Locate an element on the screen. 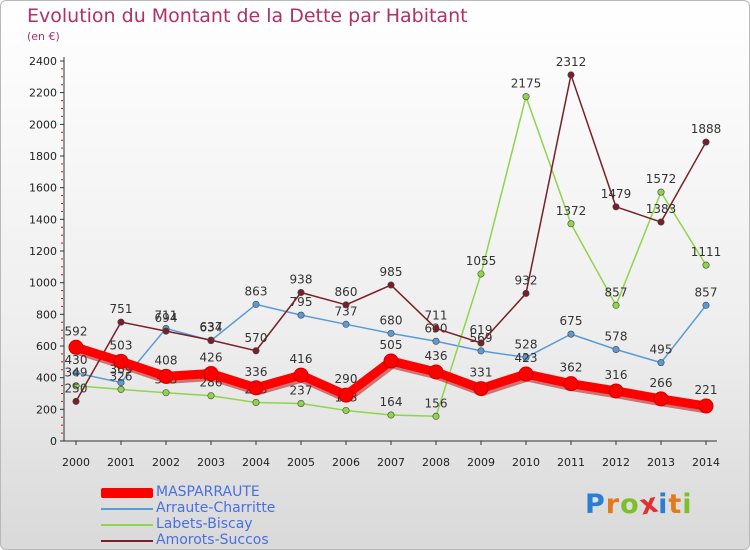 The width and height of the screenshot is (750, 550). data-label: 637 is located at coordinates (211, 327).